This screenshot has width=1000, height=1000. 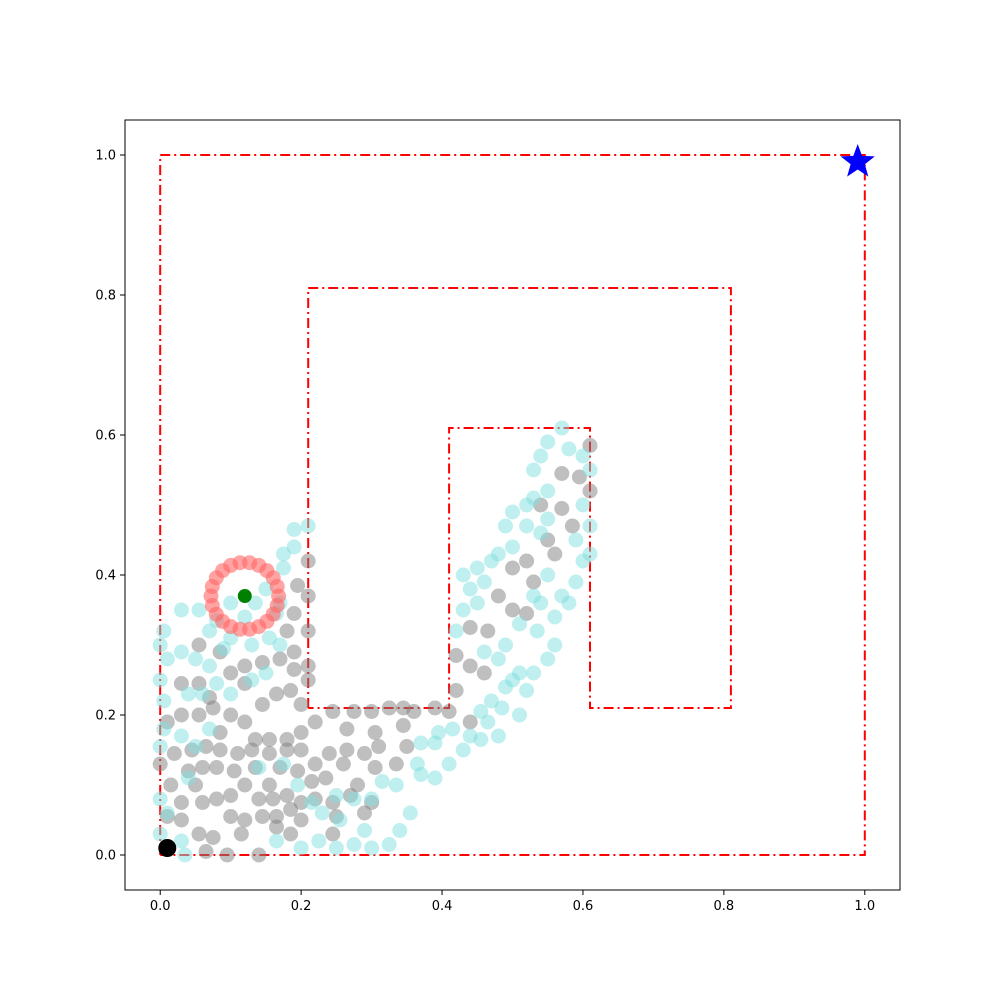 What do you see at coordinates (167, 848) in the screenshot?
I see `start-point` at bounding box center [167, 848].